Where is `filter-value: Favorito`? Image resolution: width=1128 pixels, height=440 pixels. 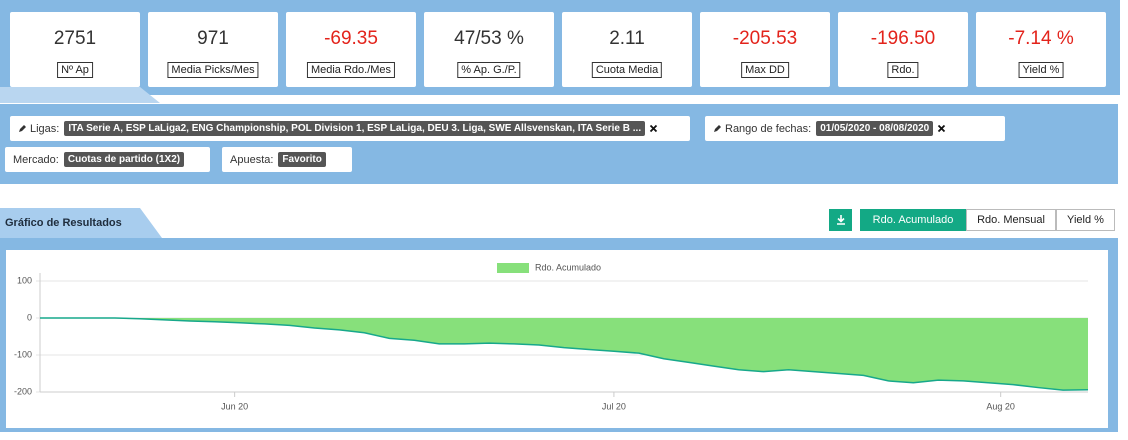
filter-value: Favorito is located at coordinates (302, 159).